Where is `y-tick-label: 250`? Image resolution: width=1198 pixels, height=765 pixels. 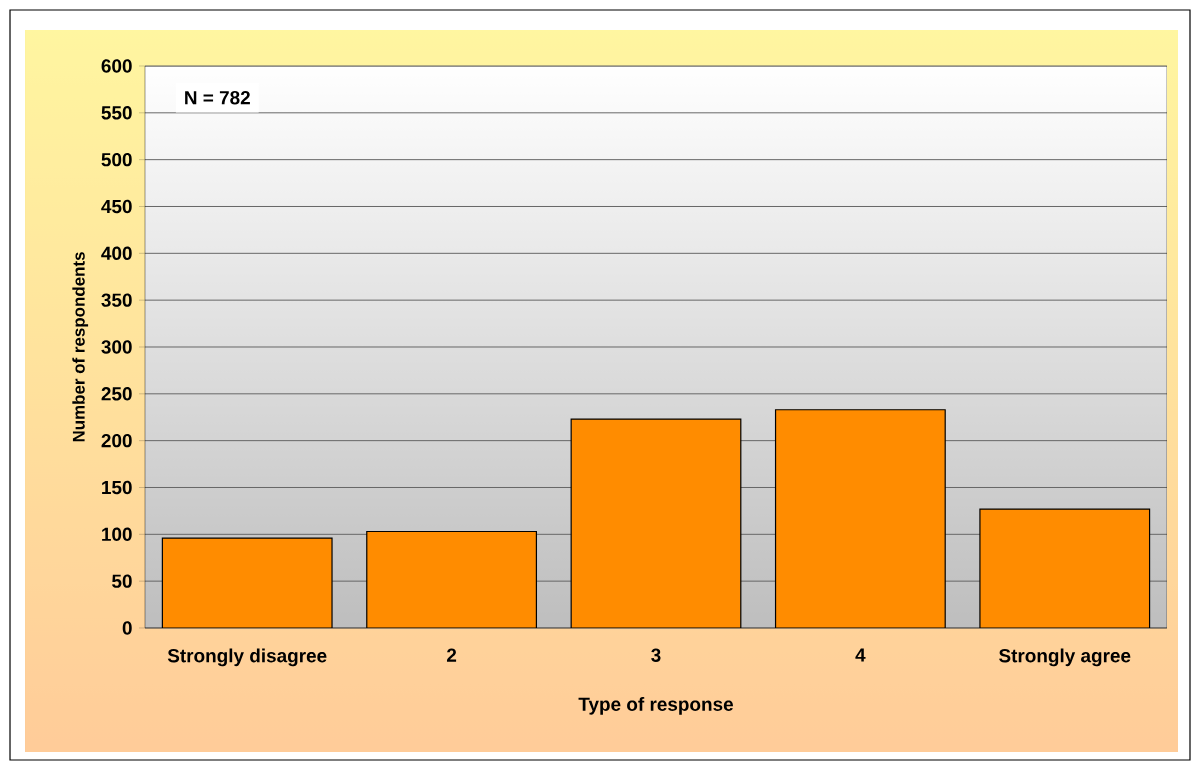 y-tick-label: 250 is located at coordinates (116, 394).